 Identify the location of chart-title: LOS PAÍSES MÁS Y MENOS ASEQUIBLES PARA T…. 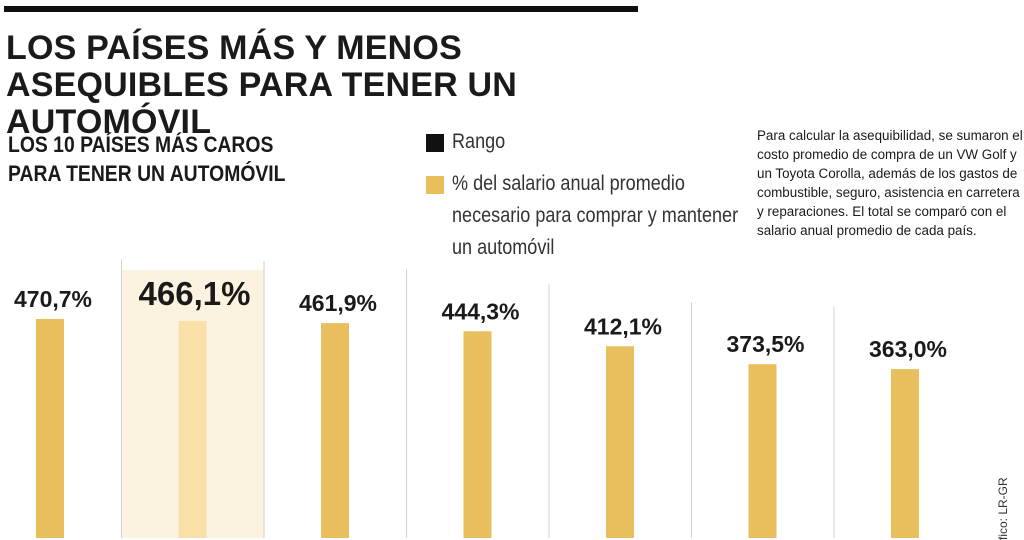
(262, 85).